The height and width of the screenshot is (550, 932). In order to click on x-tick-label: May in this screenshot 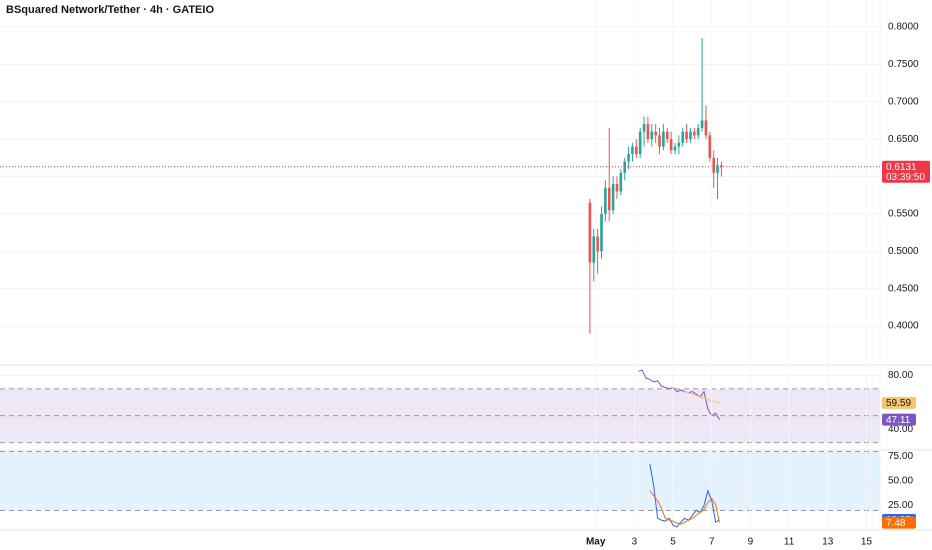, I will do `click(596, 542)`.